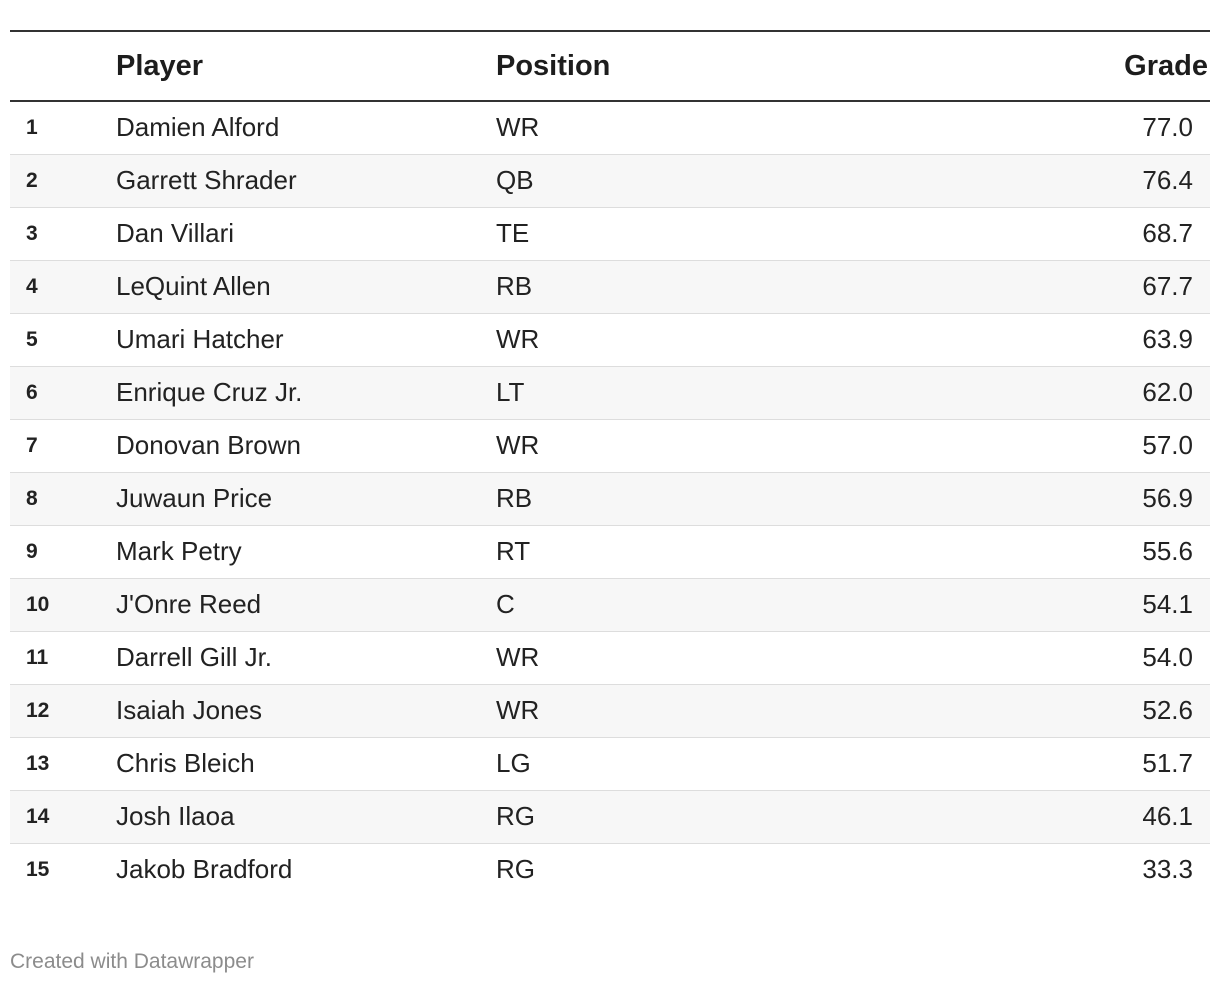  What do you see at coordinates (194, 657) in the screenshot?
I see `player-cell: Darrell Gill Jr.` at bounding box center [194, 657].